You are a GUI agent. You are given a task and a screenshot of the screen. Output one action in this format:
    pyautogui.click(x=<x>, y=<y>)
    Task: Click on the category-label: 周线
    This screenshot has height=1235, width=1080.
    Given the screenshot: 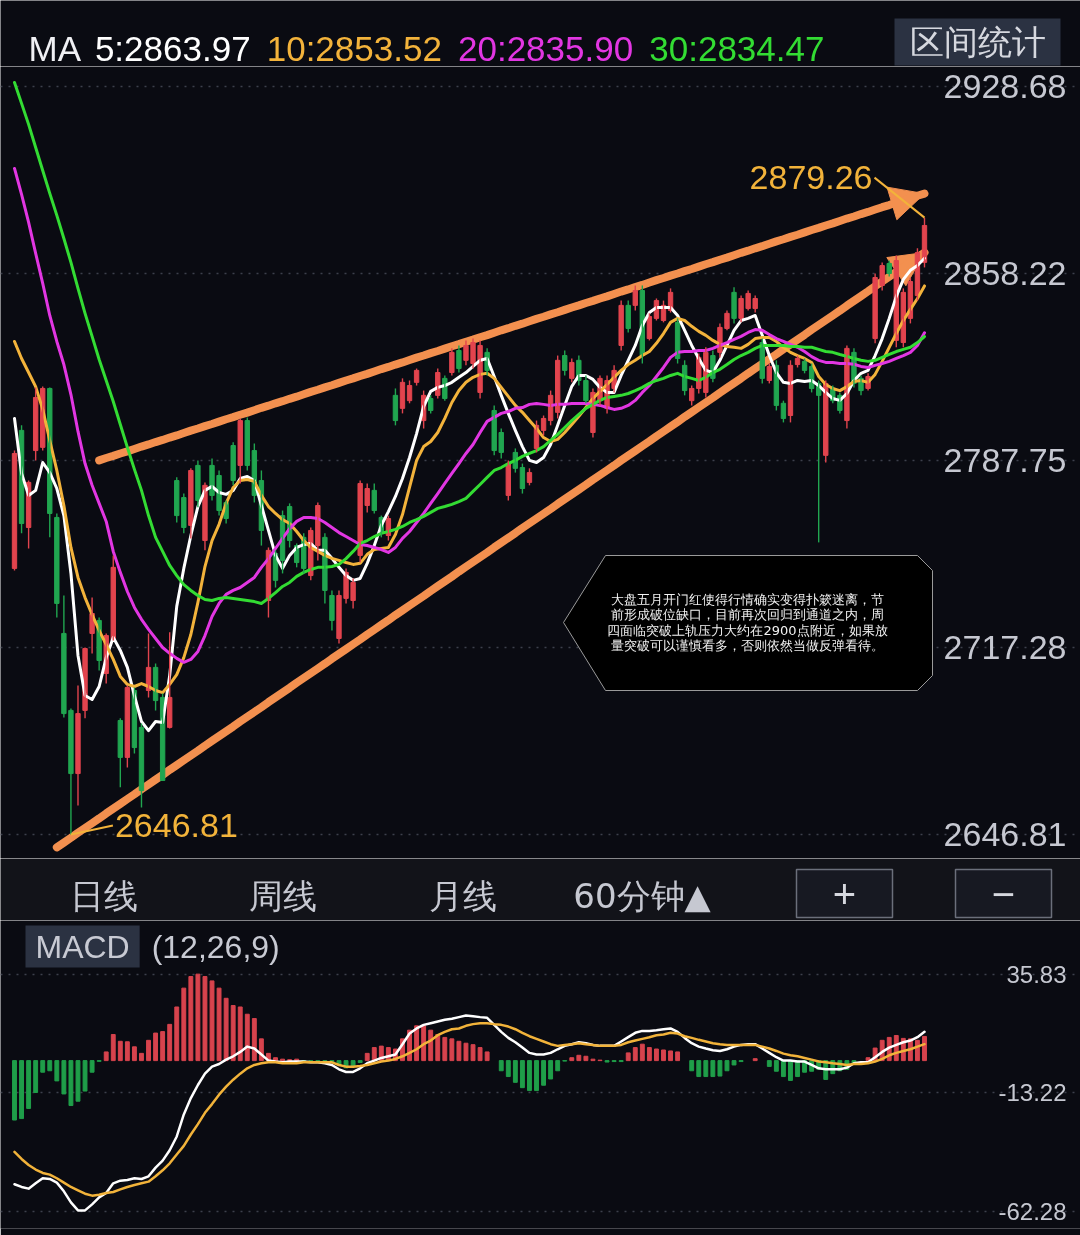 What is the action you would take?
    pyautogui.click(x=283, y=895)
    